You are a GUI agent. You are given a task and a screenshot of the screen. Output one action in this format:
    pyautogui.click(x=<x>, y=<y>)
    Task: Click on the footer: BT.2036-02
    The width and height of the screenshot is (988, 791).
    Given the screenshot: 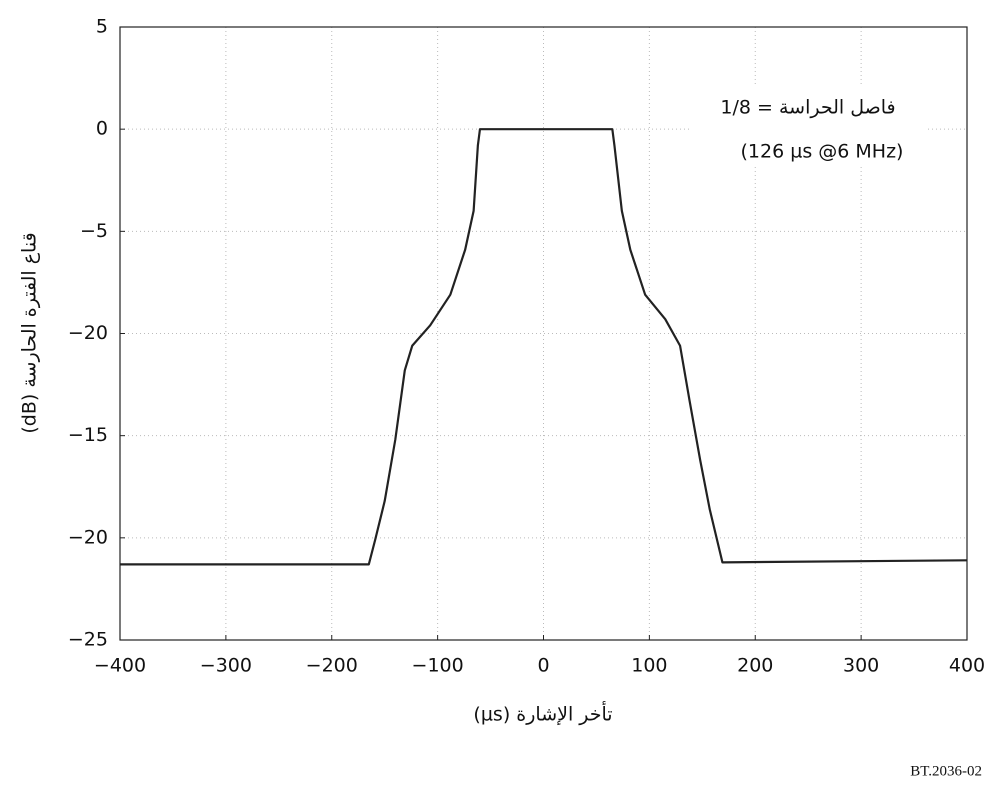 What is the action you would take?
    pyautogui.click(x=946, y=771)
    